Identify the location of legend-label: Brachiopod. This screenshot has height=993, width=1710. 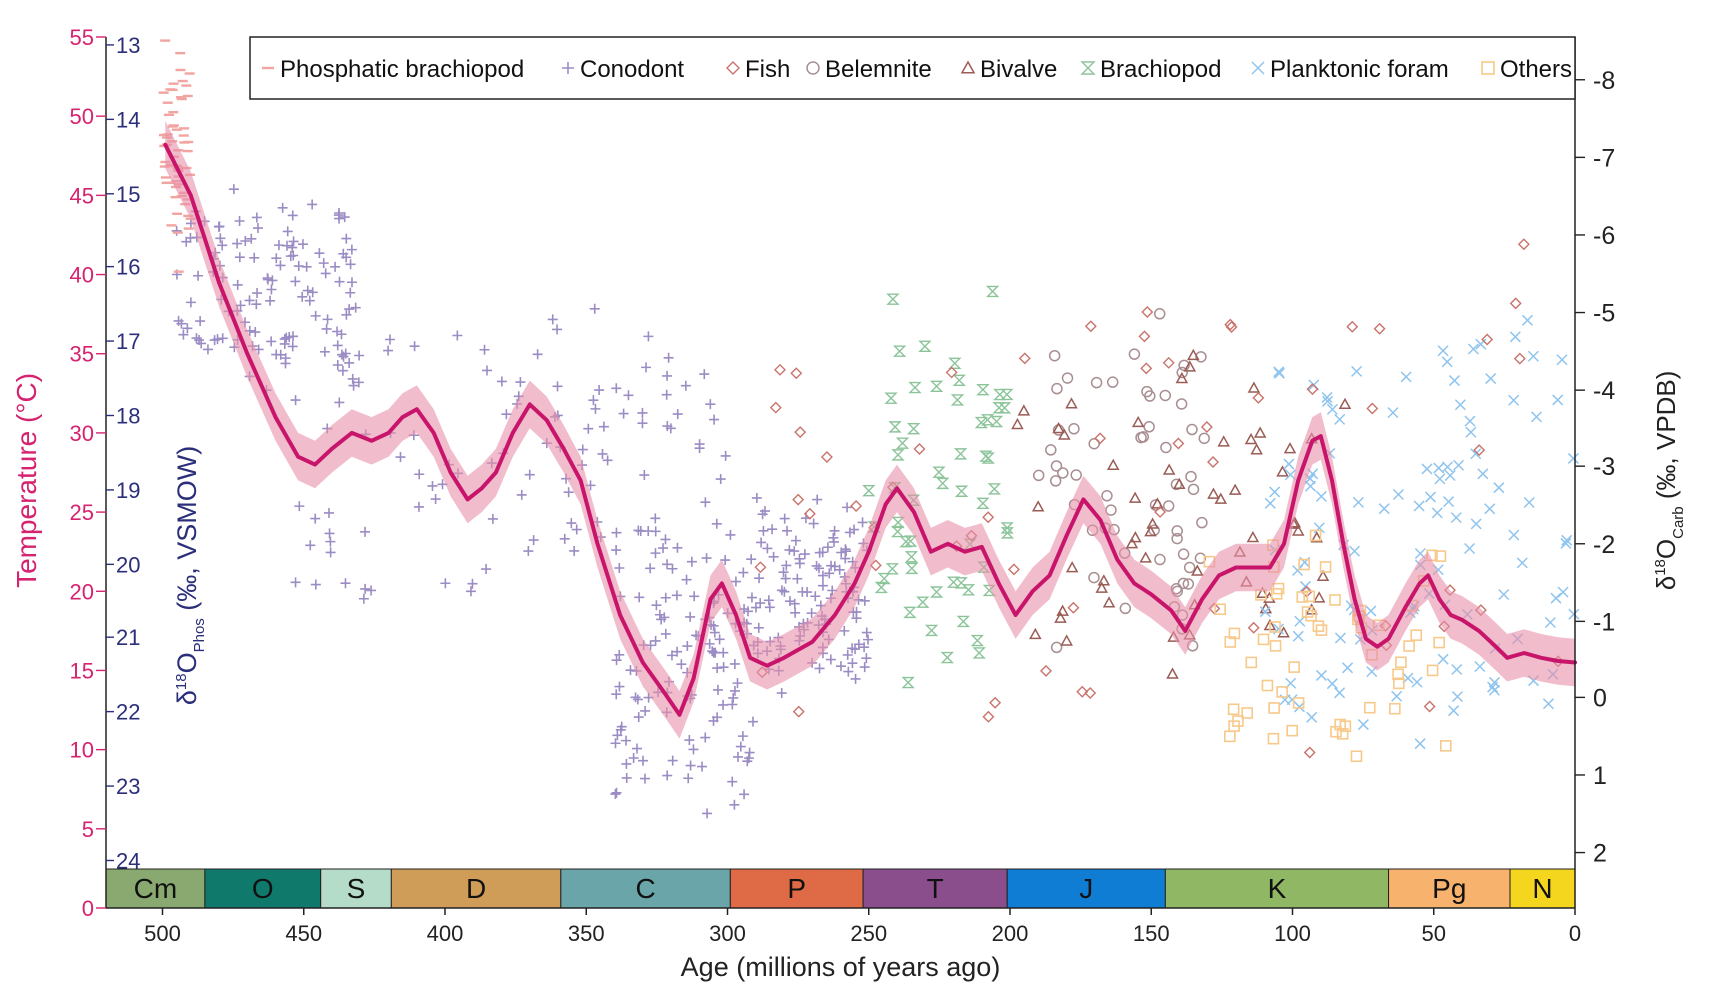
(1160, 69).